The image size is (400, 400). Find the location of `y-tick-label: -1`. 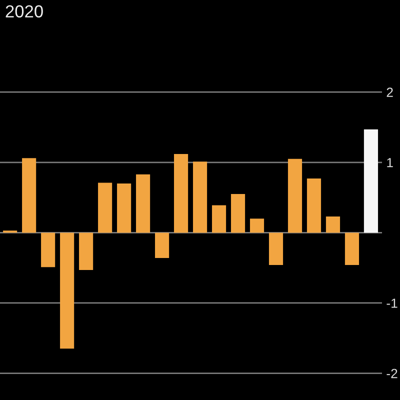

y-tick-label: -1 is located at coordinates (392, 303).